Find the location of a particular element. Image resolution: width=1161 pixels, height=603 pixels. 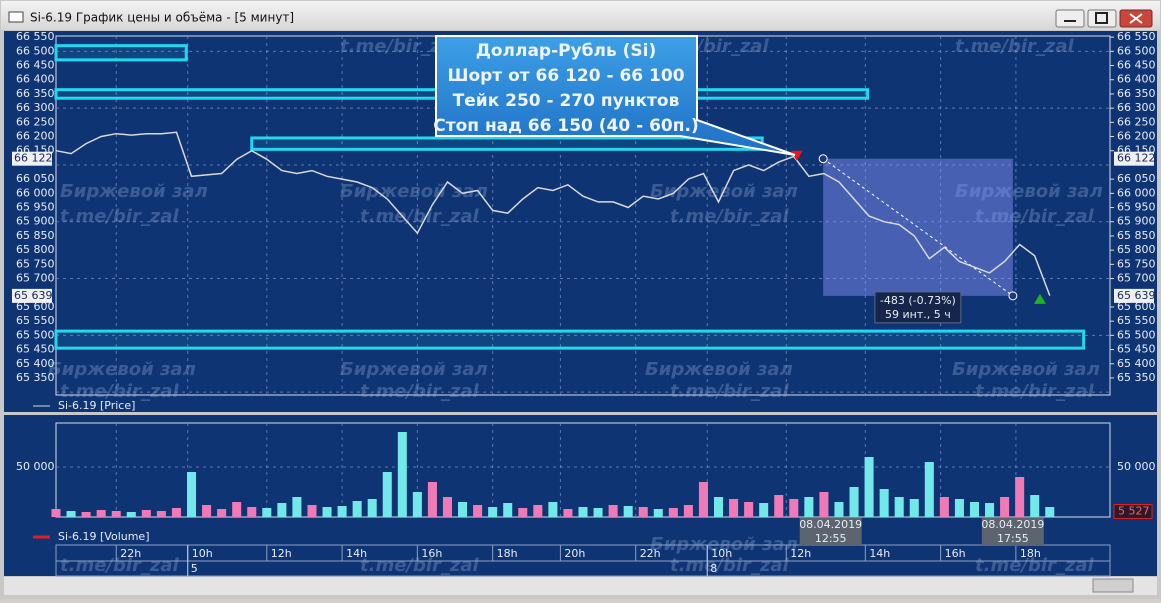

window-icon is located at coordinates (16, 17).